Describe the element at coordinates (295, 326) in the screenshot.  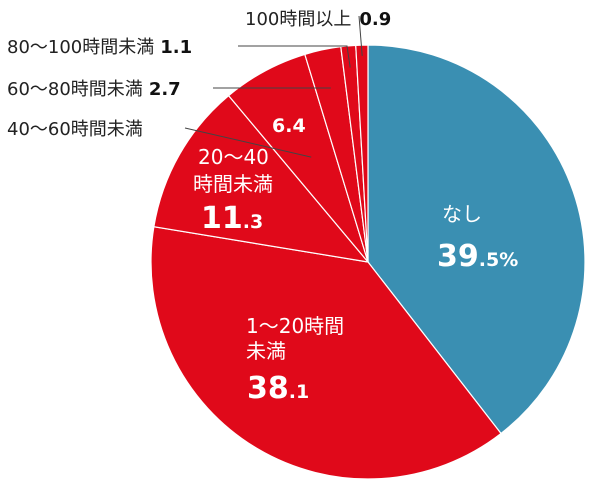
I see `label-1-20-line1: 1〜20時間` at that location.